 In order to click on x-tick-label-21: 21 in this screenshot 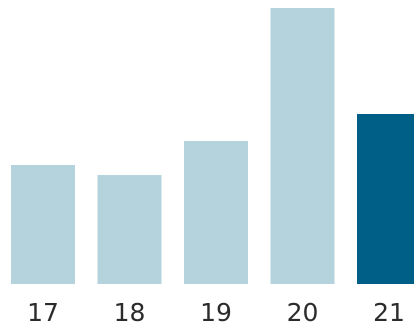, I will do `click(389, 312)`.